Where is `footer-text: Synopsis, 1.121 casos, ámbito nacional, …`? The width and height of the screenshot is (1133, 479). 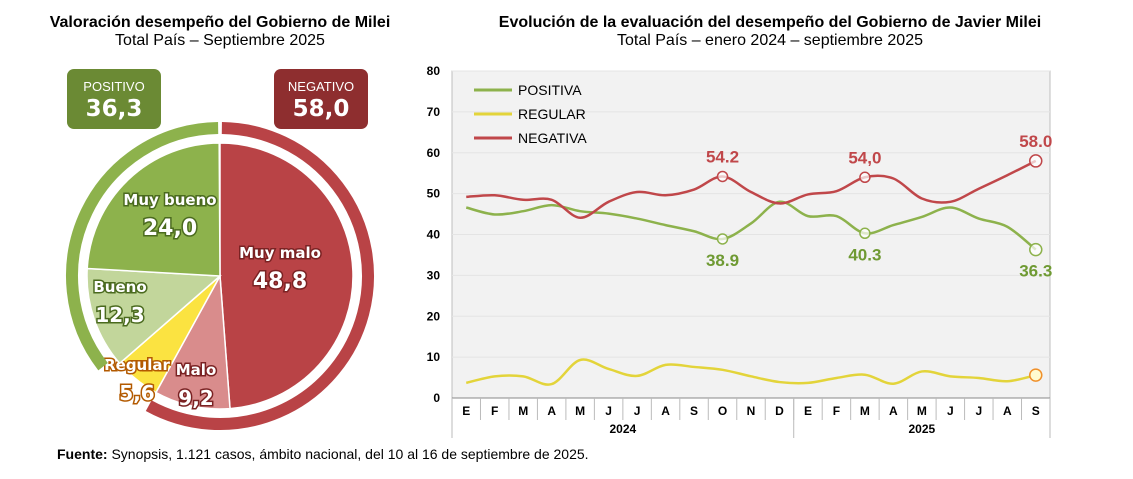
footer-text: Synopsis, 1.121 casos, ámbito nacional, … is located at coordinates (348, 454).